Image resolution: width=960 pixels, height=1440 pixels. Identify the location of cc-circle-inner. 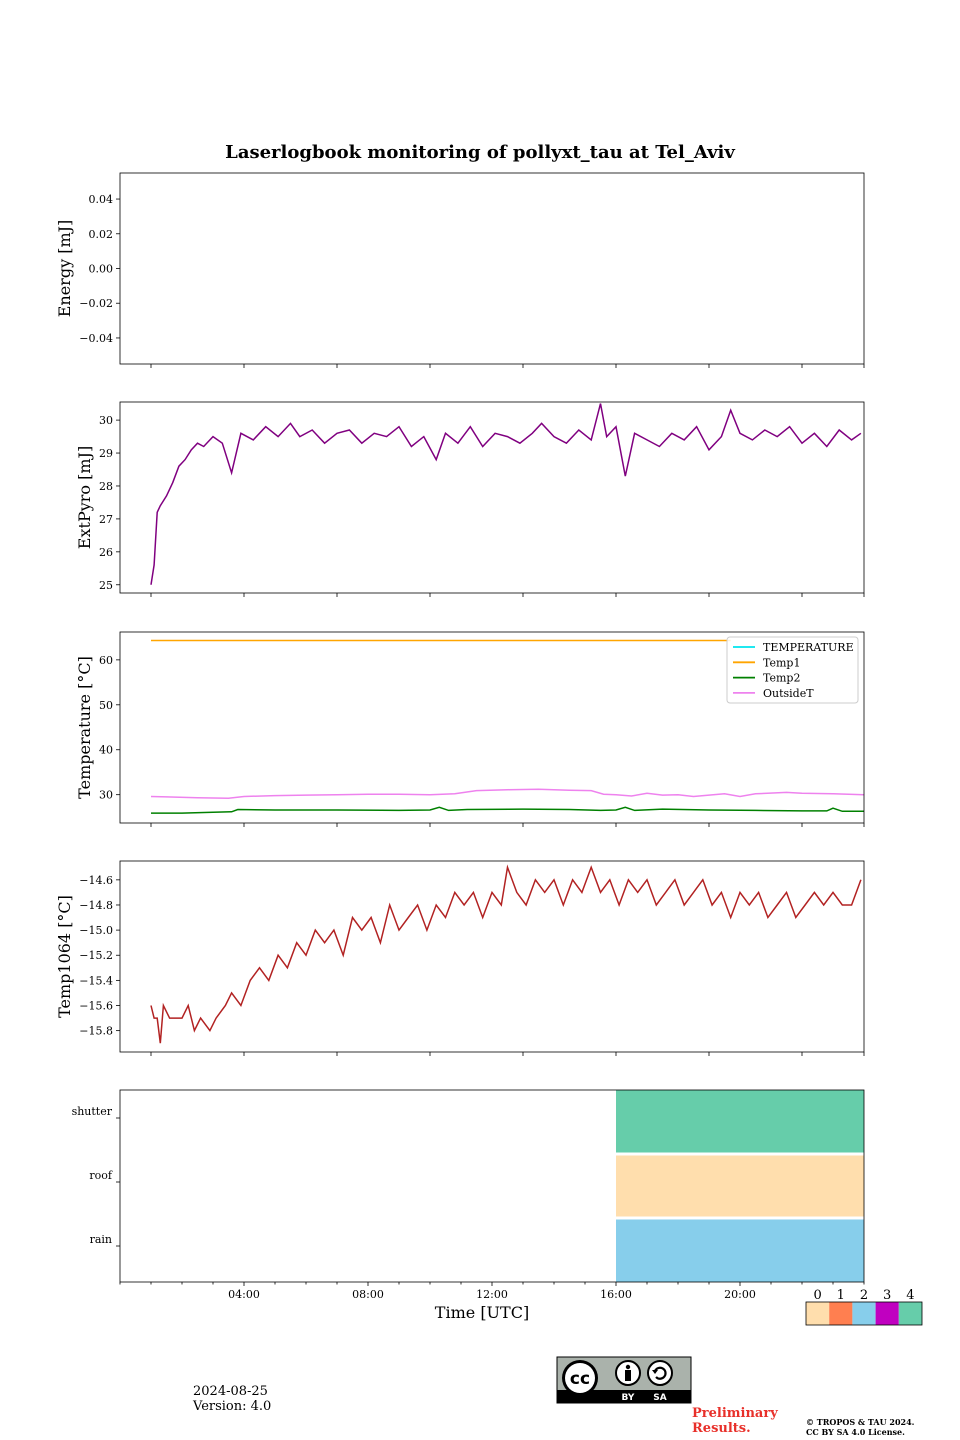
(580, 1378).